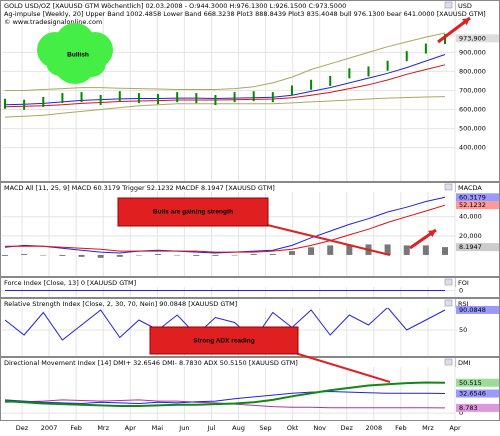  Describe the element at coordinates (463, 283) in the screenshot. I see `axis-label: FOI` at that location.